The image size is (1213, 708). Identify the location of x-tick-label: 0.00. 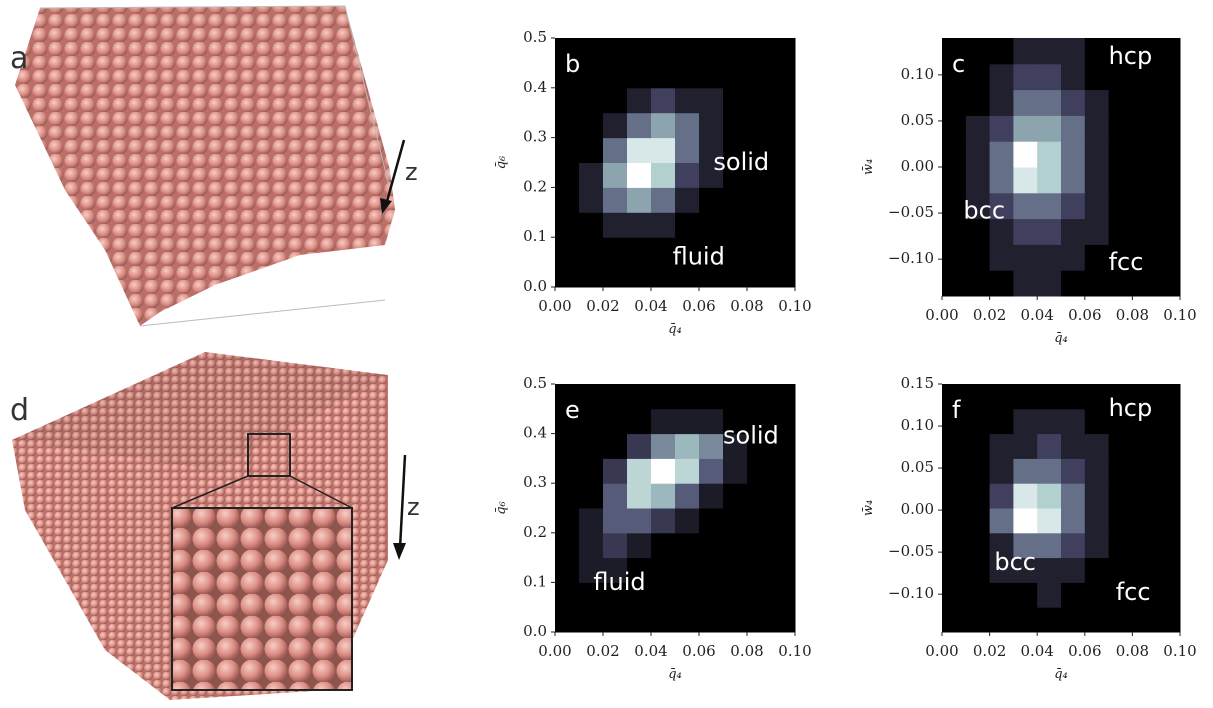
(941, 651).